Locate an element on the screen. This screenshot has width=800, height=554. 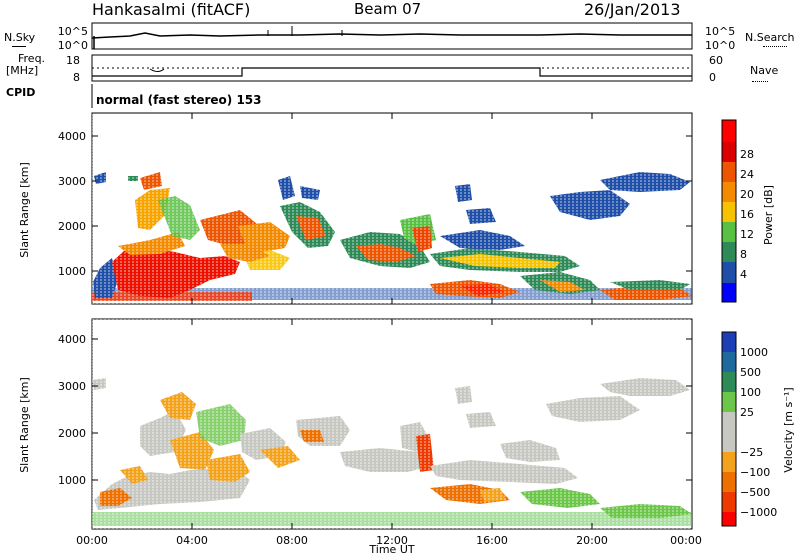
vel-cb-tick-m500: −500 is located at coordinates (755, 492).